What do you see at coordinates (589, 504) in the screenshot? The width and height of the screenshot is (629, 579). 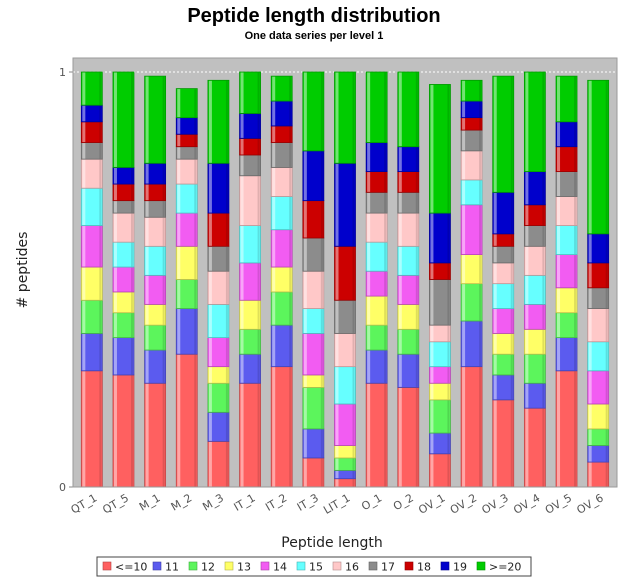 I see `x-tick-label: OV_6` at bounding box center [589, 504].